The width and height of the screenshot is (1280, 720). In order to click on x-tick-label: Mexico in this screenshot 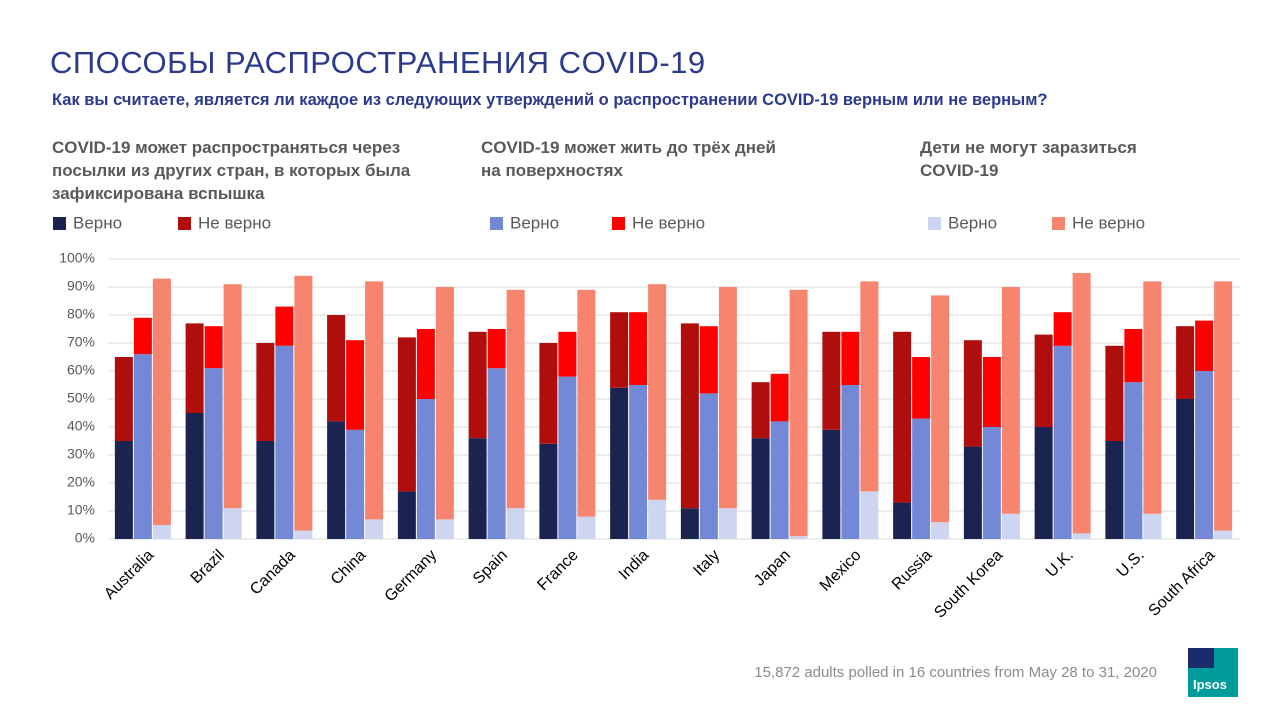, I will do `click(841, 571)`.